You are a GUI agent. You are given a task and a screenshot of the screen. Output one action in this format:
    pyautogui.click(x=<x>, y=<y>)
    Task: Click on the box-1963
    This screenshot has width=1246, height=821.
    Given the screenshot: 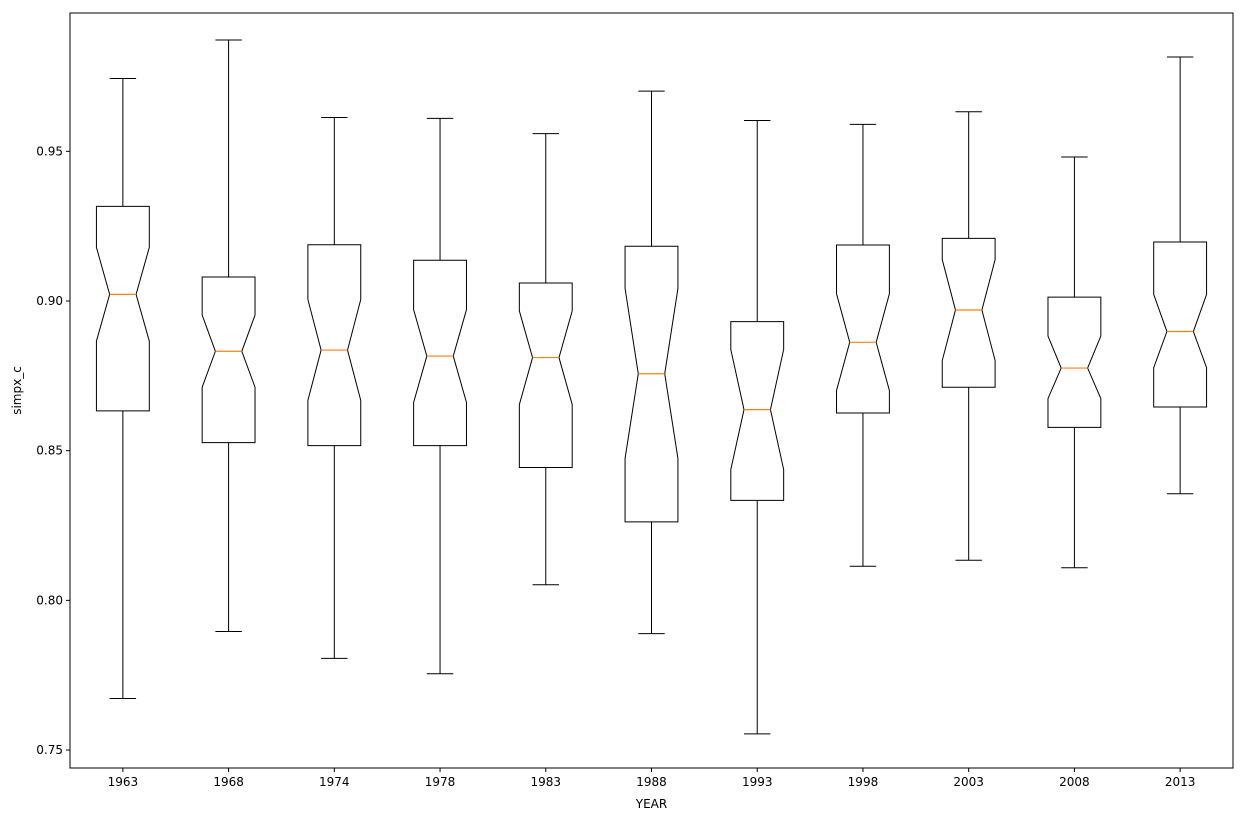 What is the action you would take?
    pyautogui.click(x=122, y=389)
    